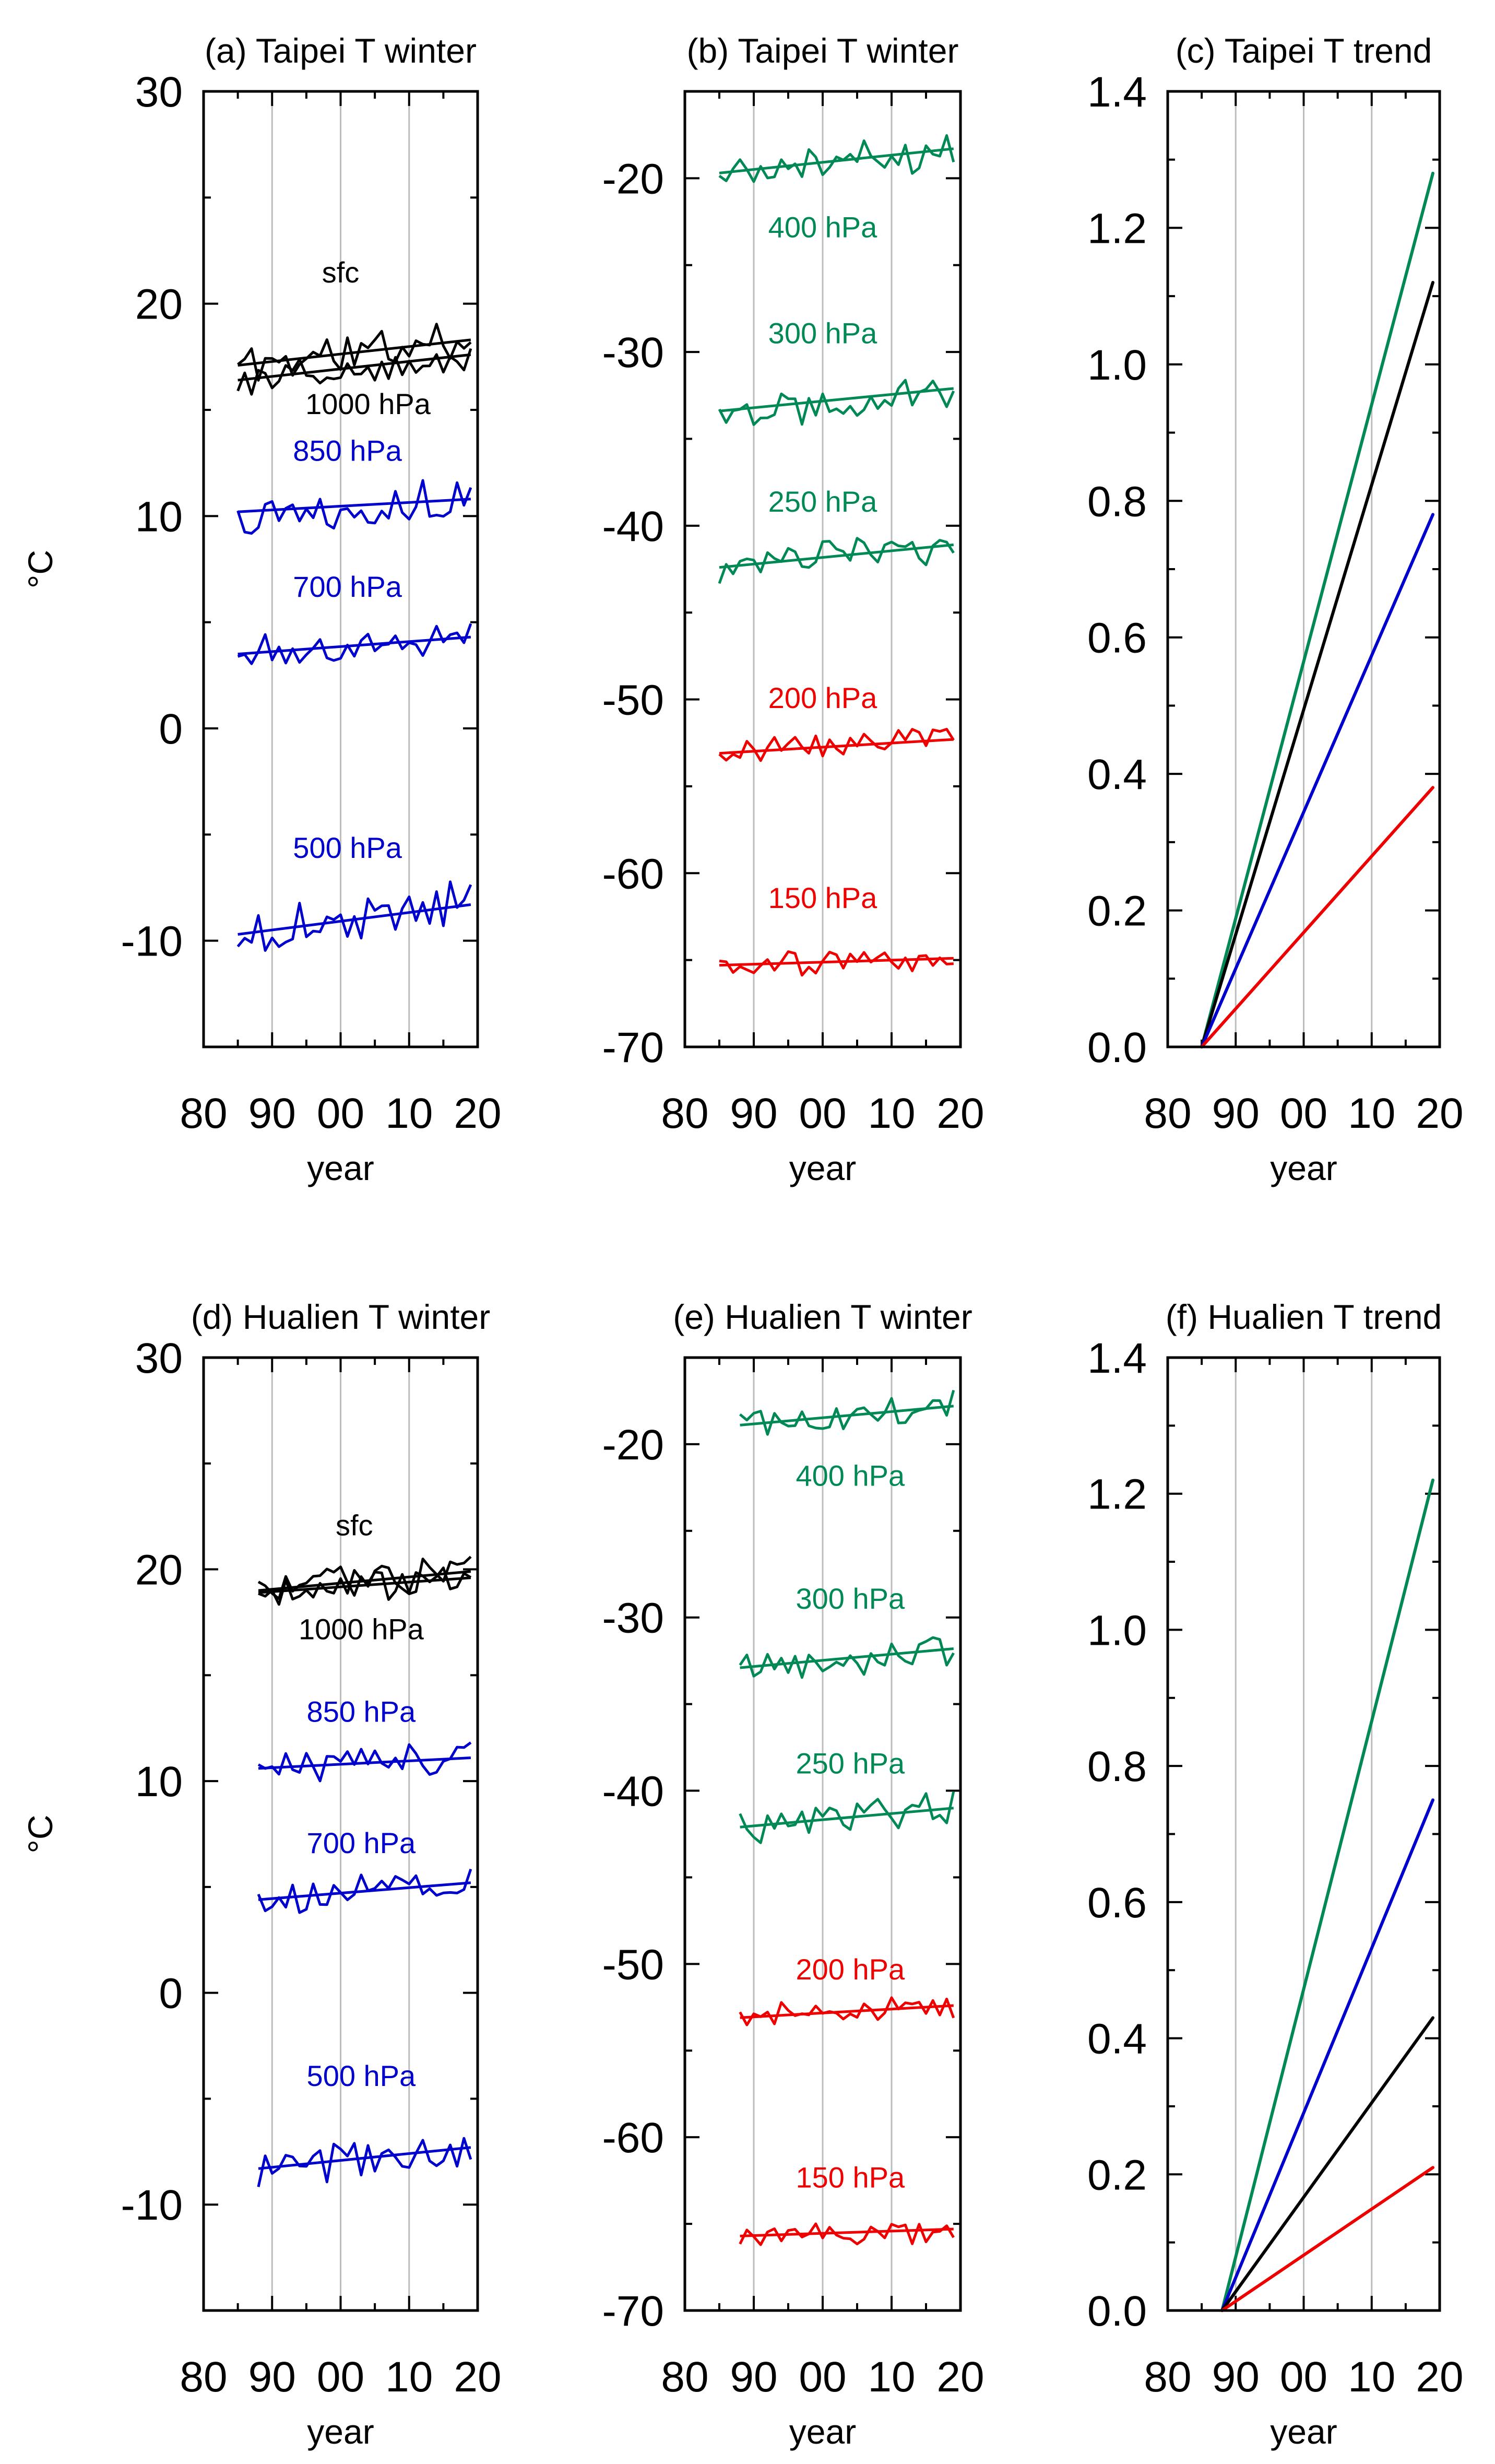 This screenshot has width=1495, height=2464. What do you see at coordinates (364, 1763) in the screenshot?
I see `panel-d-series-2-trend-line` at bounding box center [364, 1763].